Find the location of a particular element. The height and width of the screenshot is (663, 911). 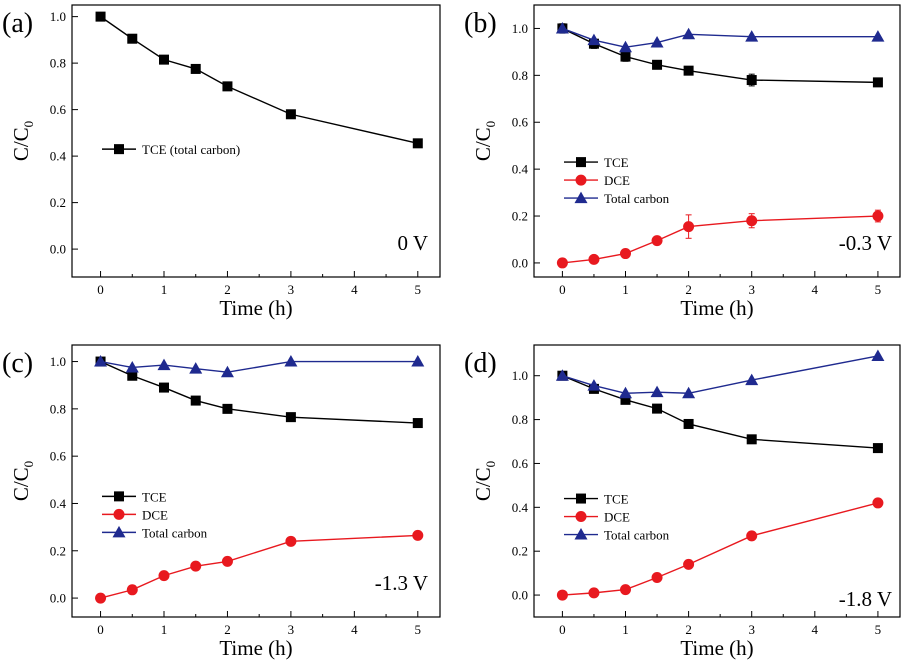

legend: TCE DCE Total carbon is located at coordinates (155, 514).